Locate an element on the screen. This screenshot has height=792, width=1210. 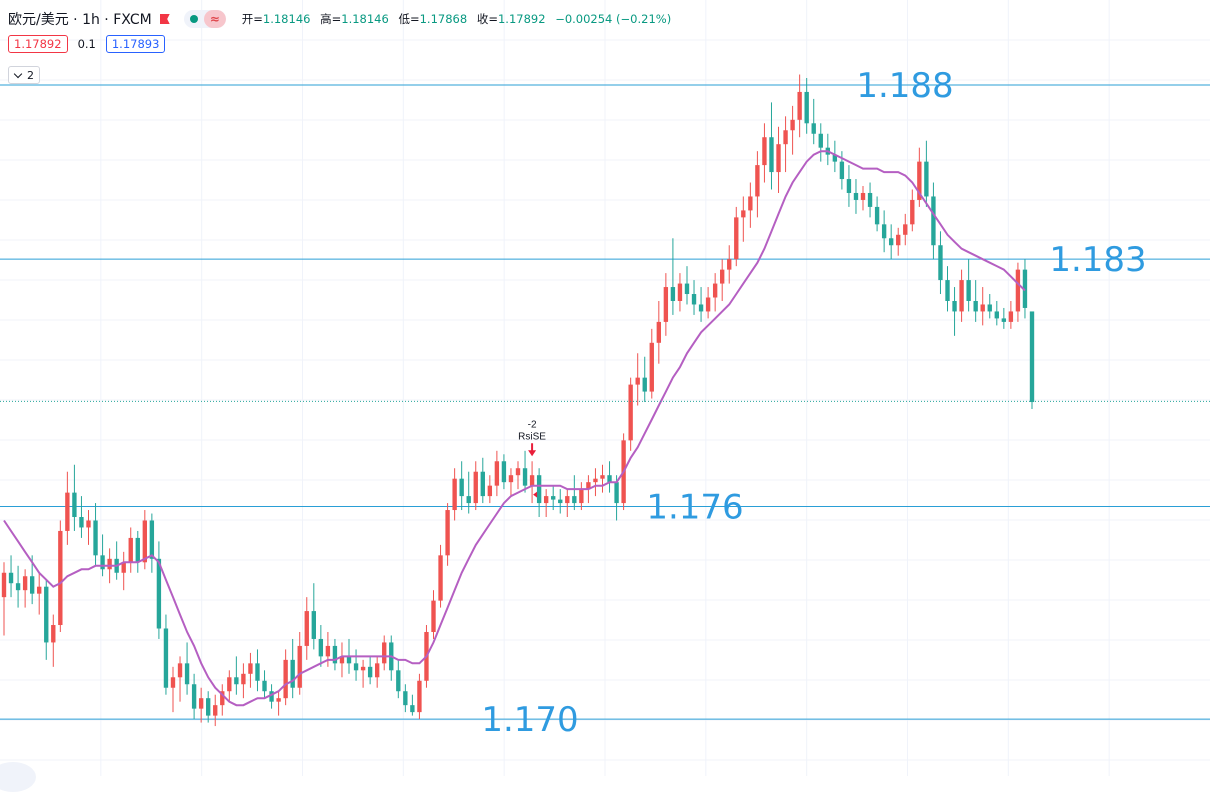
signal-value-label: -2 is located at coordinates (532, 424).